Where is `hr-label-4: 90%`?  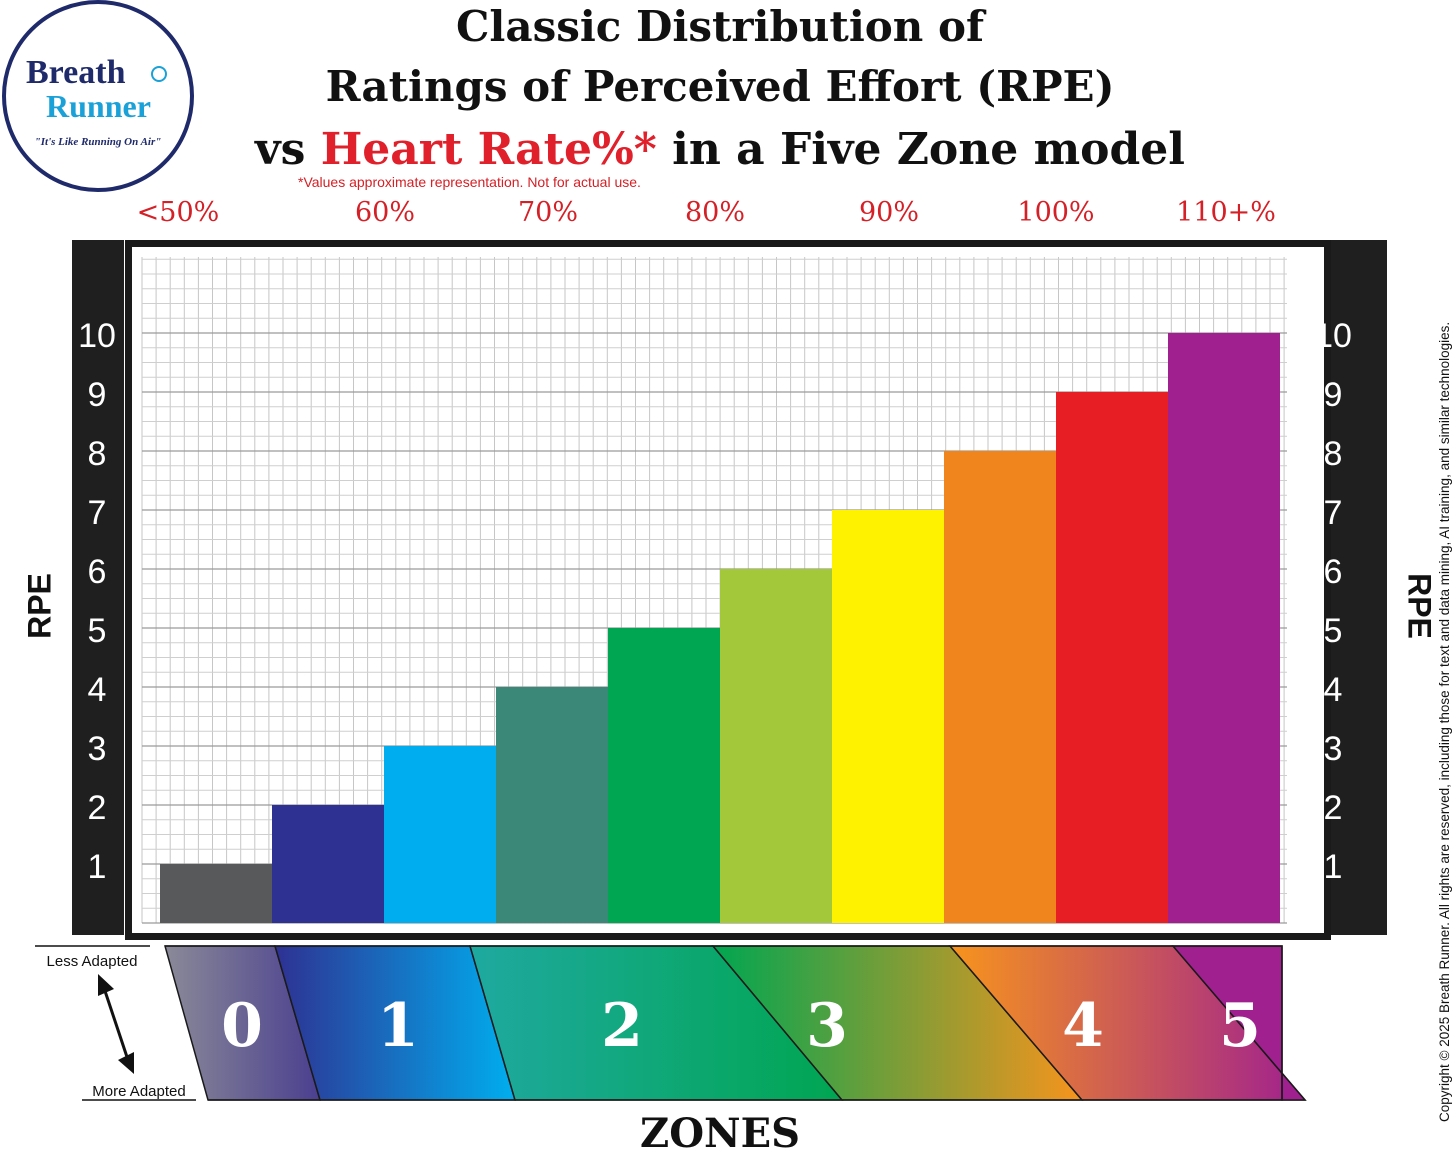
hr-label-4: 90% is located at coordinates (889, 212).